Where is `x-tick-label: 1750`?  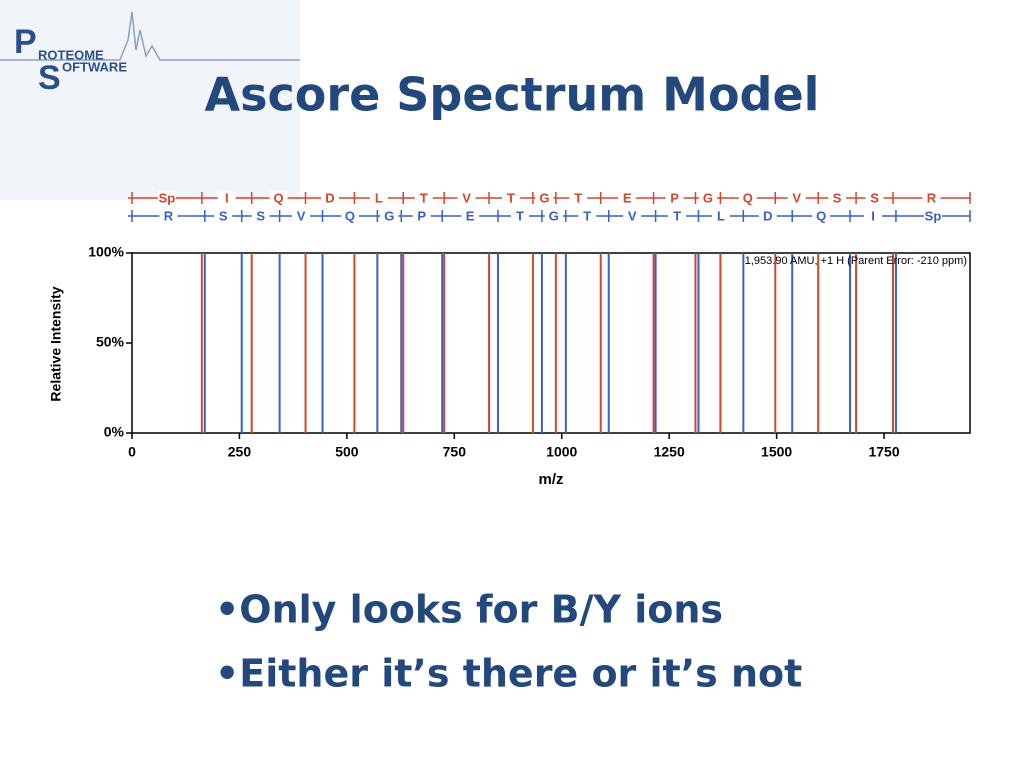
x-tick-label: 1750 is located at coordinates (883, 452).